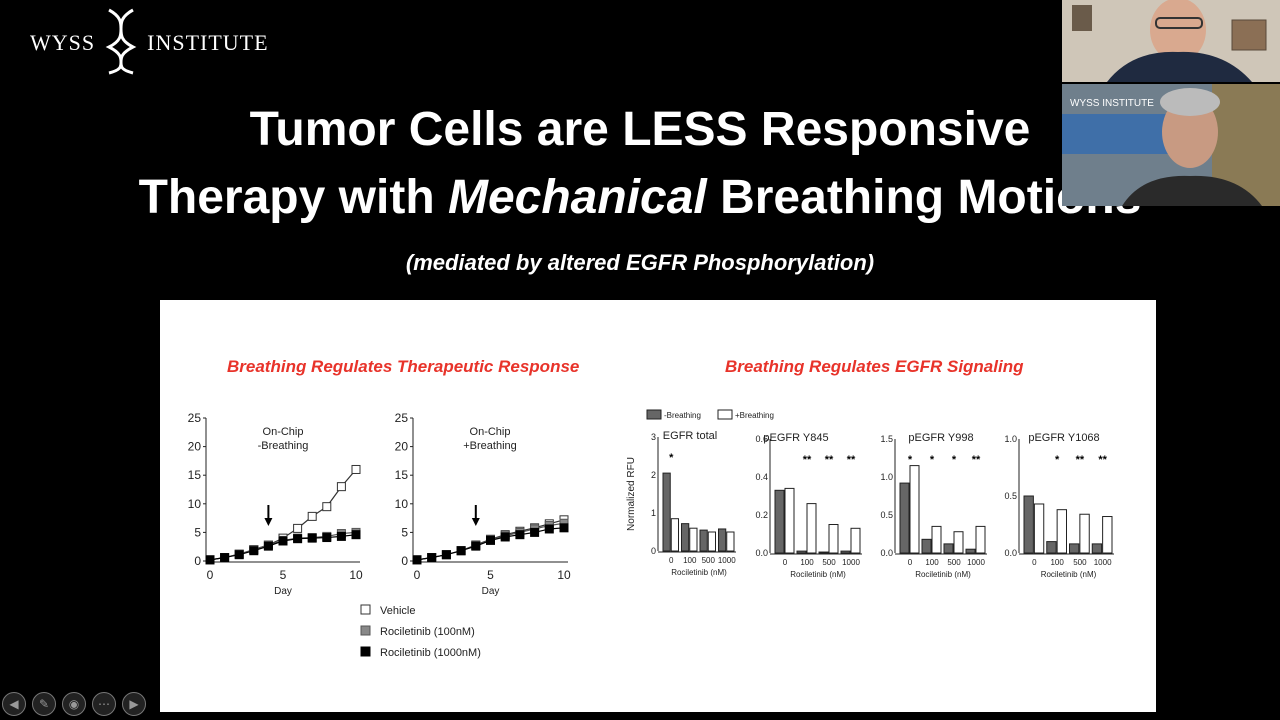 This screenshot has width=1280, height=720. What do you see at coordinates (640, 129) in the screenshot?
I see `slide-title-line1: Tumor Cells are LESS Responsive` at bounding box center [640, 129].